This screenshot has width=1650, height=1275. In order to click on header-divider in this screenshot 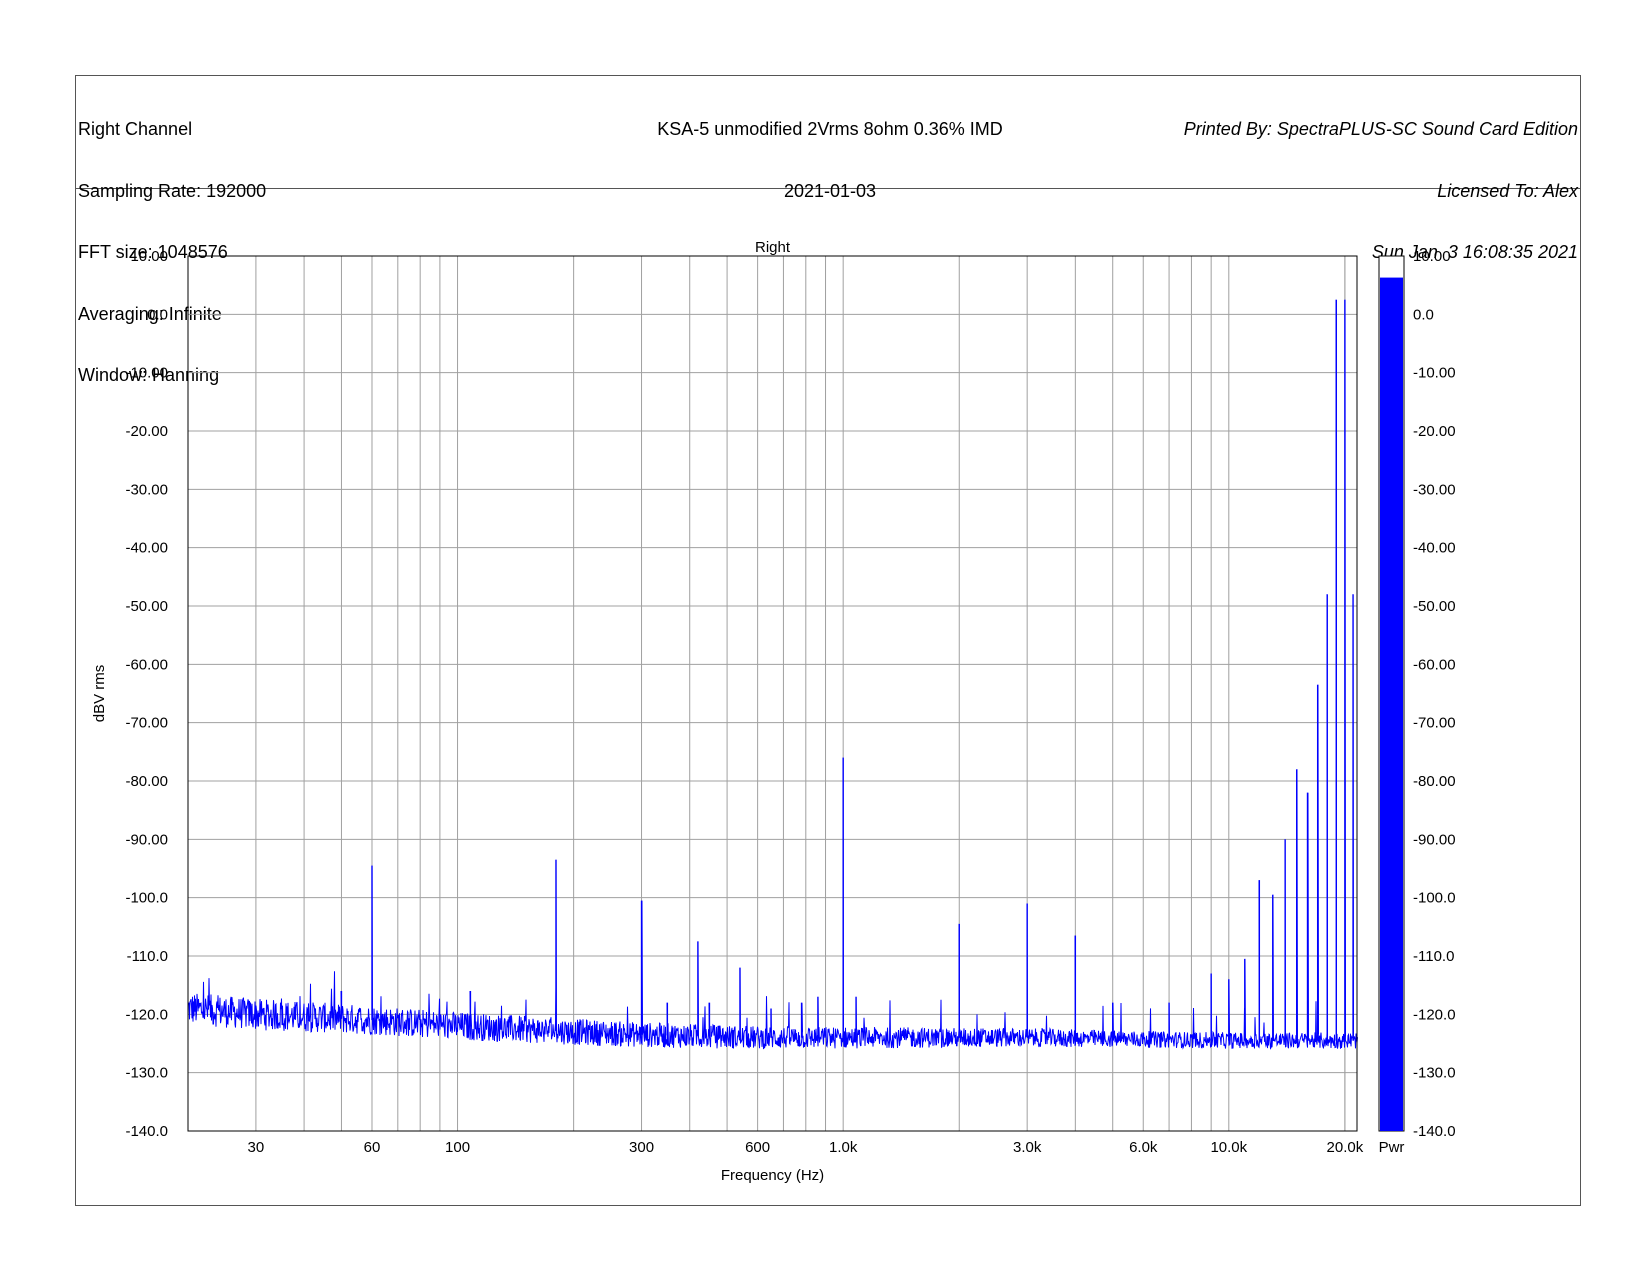, I will do `click(828, 188)`.